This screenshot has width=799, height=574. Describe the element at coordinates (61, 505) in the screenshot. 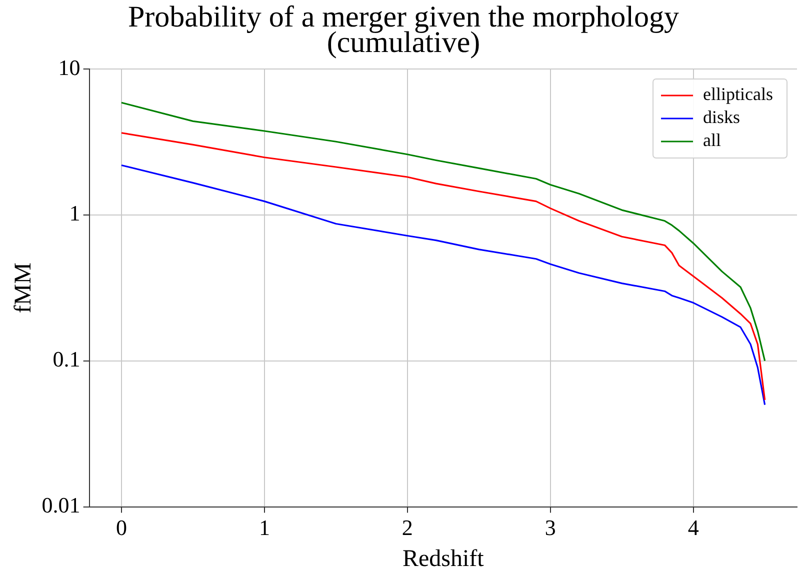

I see `y-tick-label: 0.01` at that location.